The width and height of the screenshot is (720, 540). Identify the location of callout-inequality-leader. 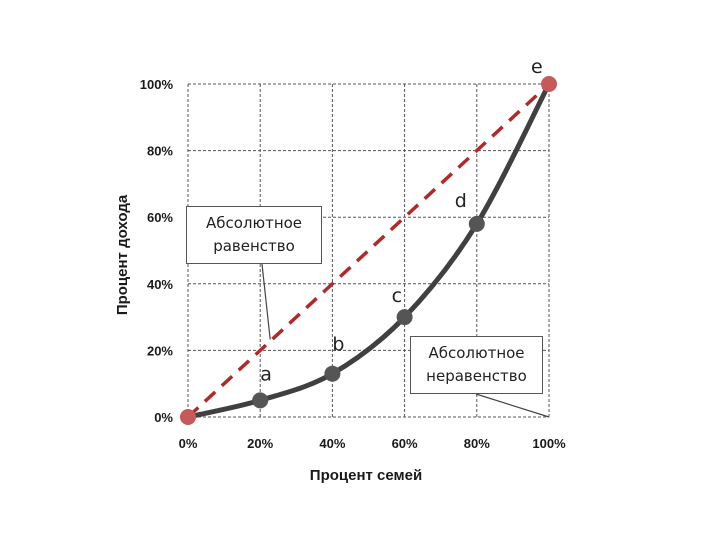
(512, 405).